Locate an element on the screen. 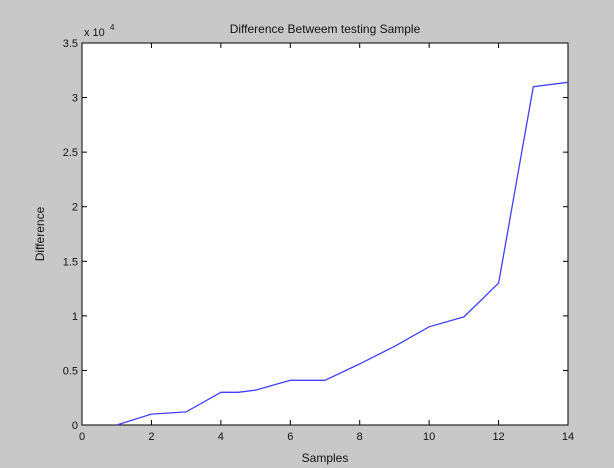  y-tick-label: 2.5 is located at coordinates (70, 153).